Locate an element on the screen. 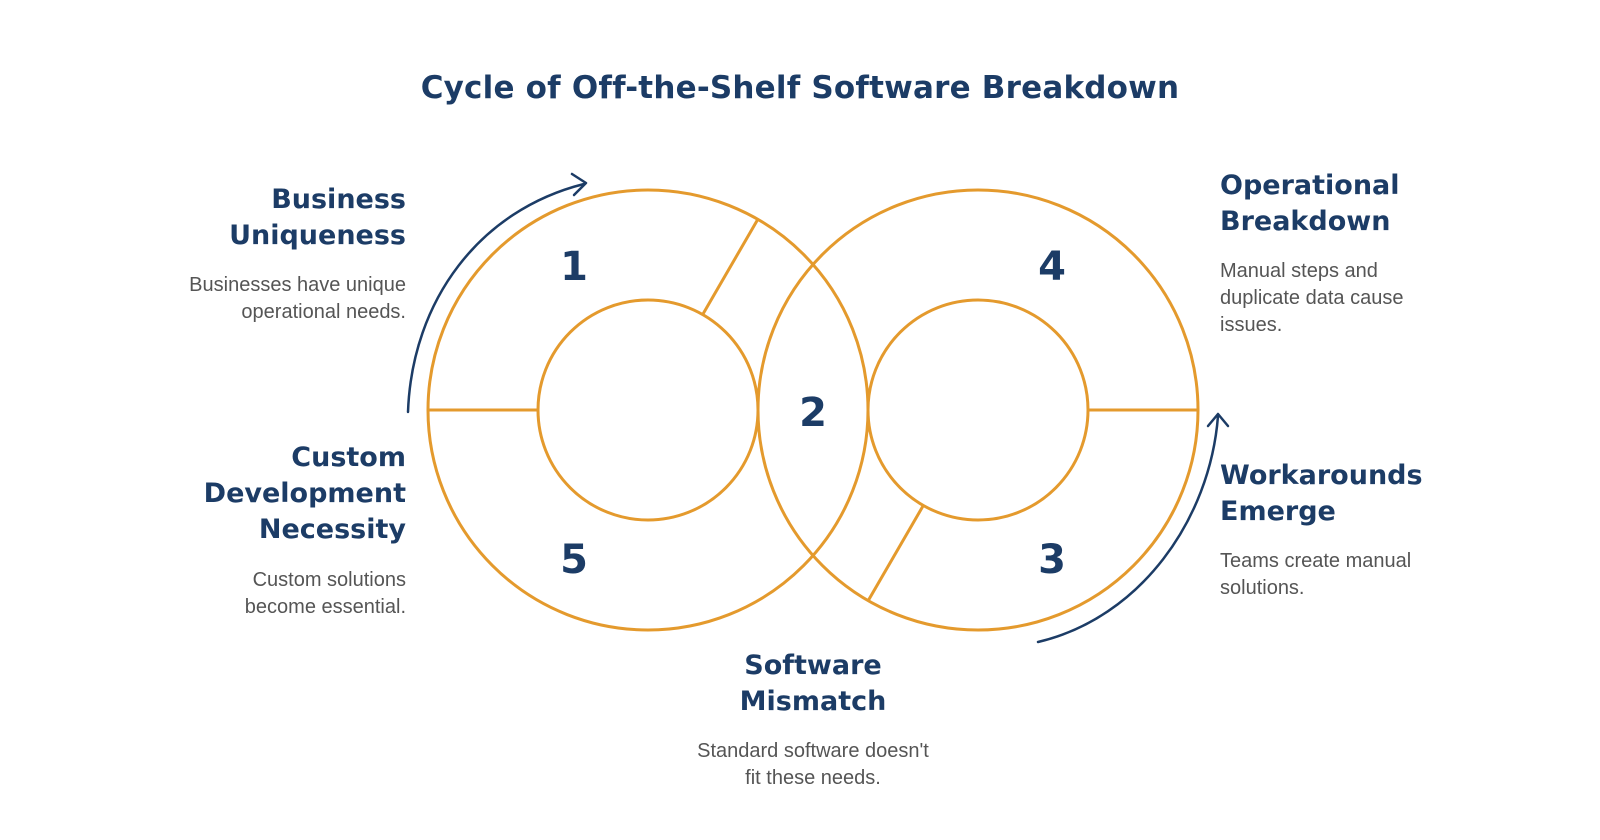  divider-bottom-diagonal is located at coordinates (895, 553).